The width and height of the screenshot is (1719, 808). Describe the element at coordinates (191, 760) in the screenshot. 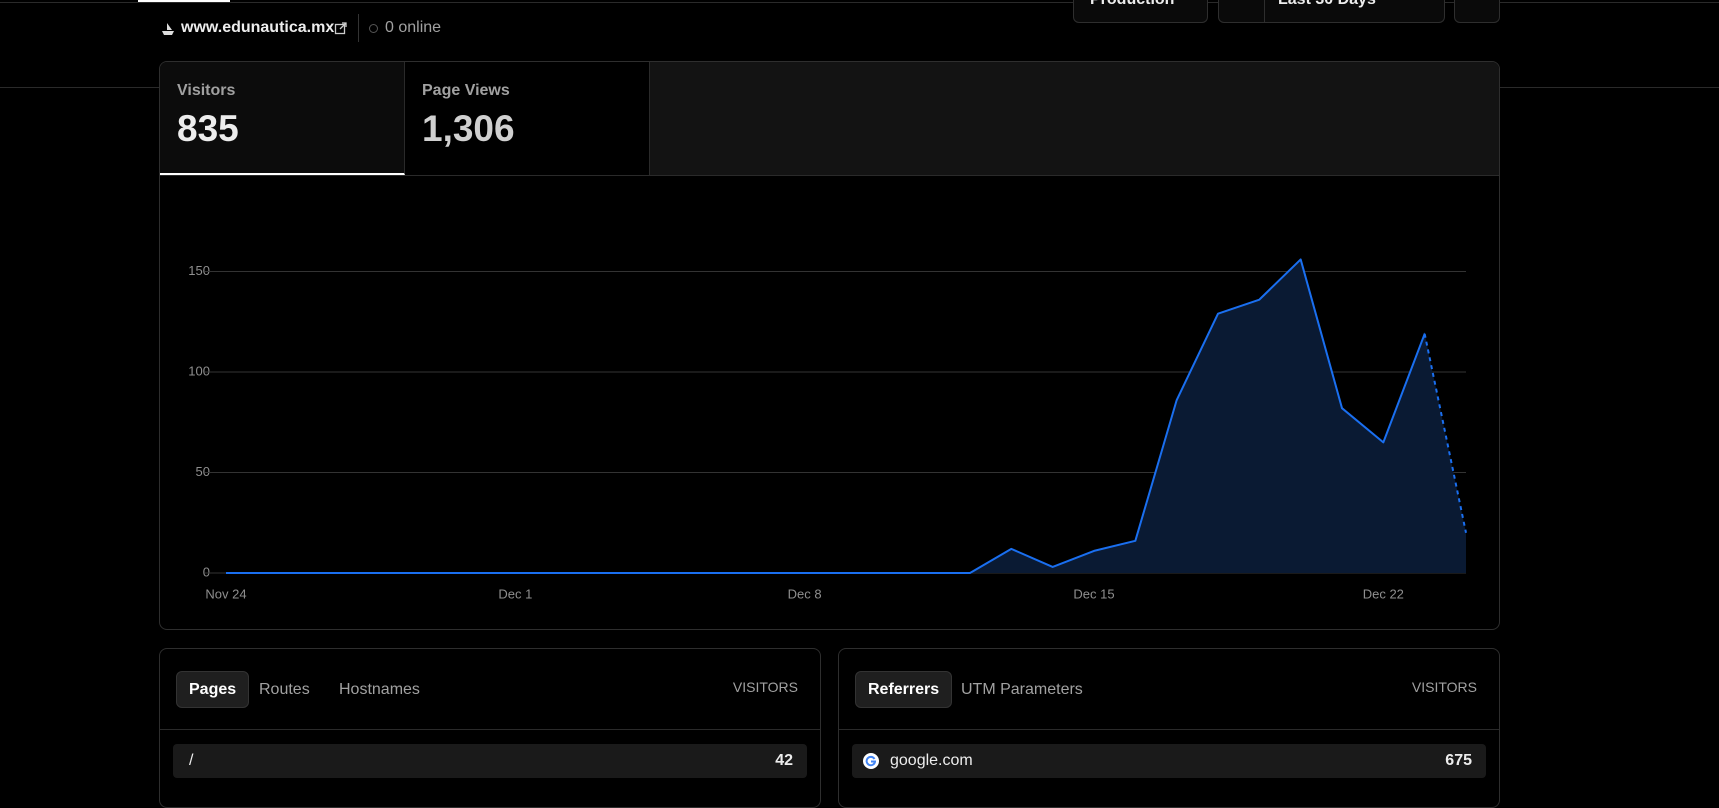

I see `row-label: /` at that location.